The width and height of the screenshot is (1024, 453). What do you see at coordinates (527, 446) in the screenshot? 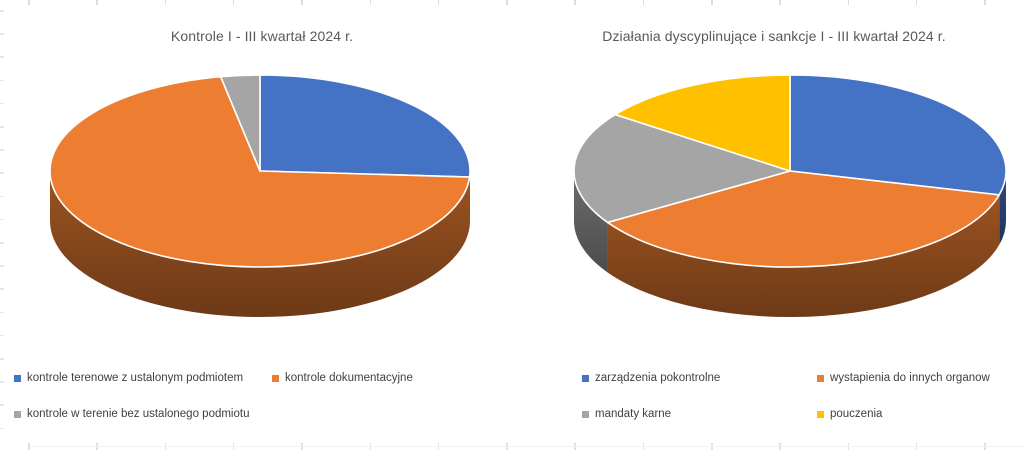
I see `gridline-bottom-rule` at bounding box center [527, 446].